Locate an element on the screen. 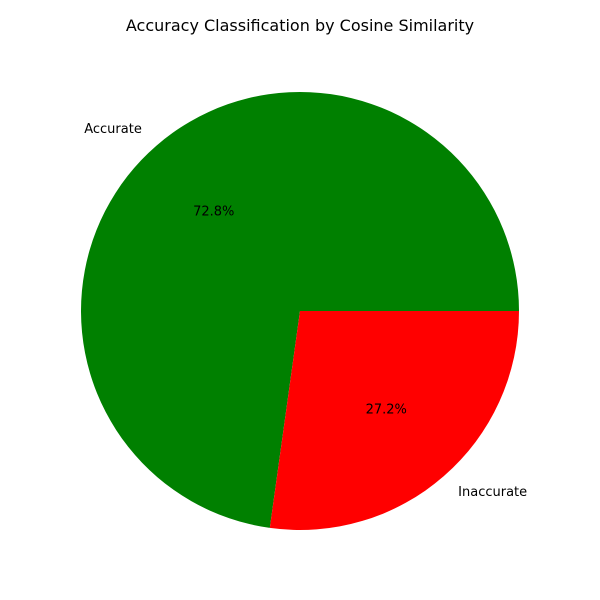 This screenshot has width=600, height=600. pct-label-inaccurate: 27.2% is located at coordinates (386, 410).